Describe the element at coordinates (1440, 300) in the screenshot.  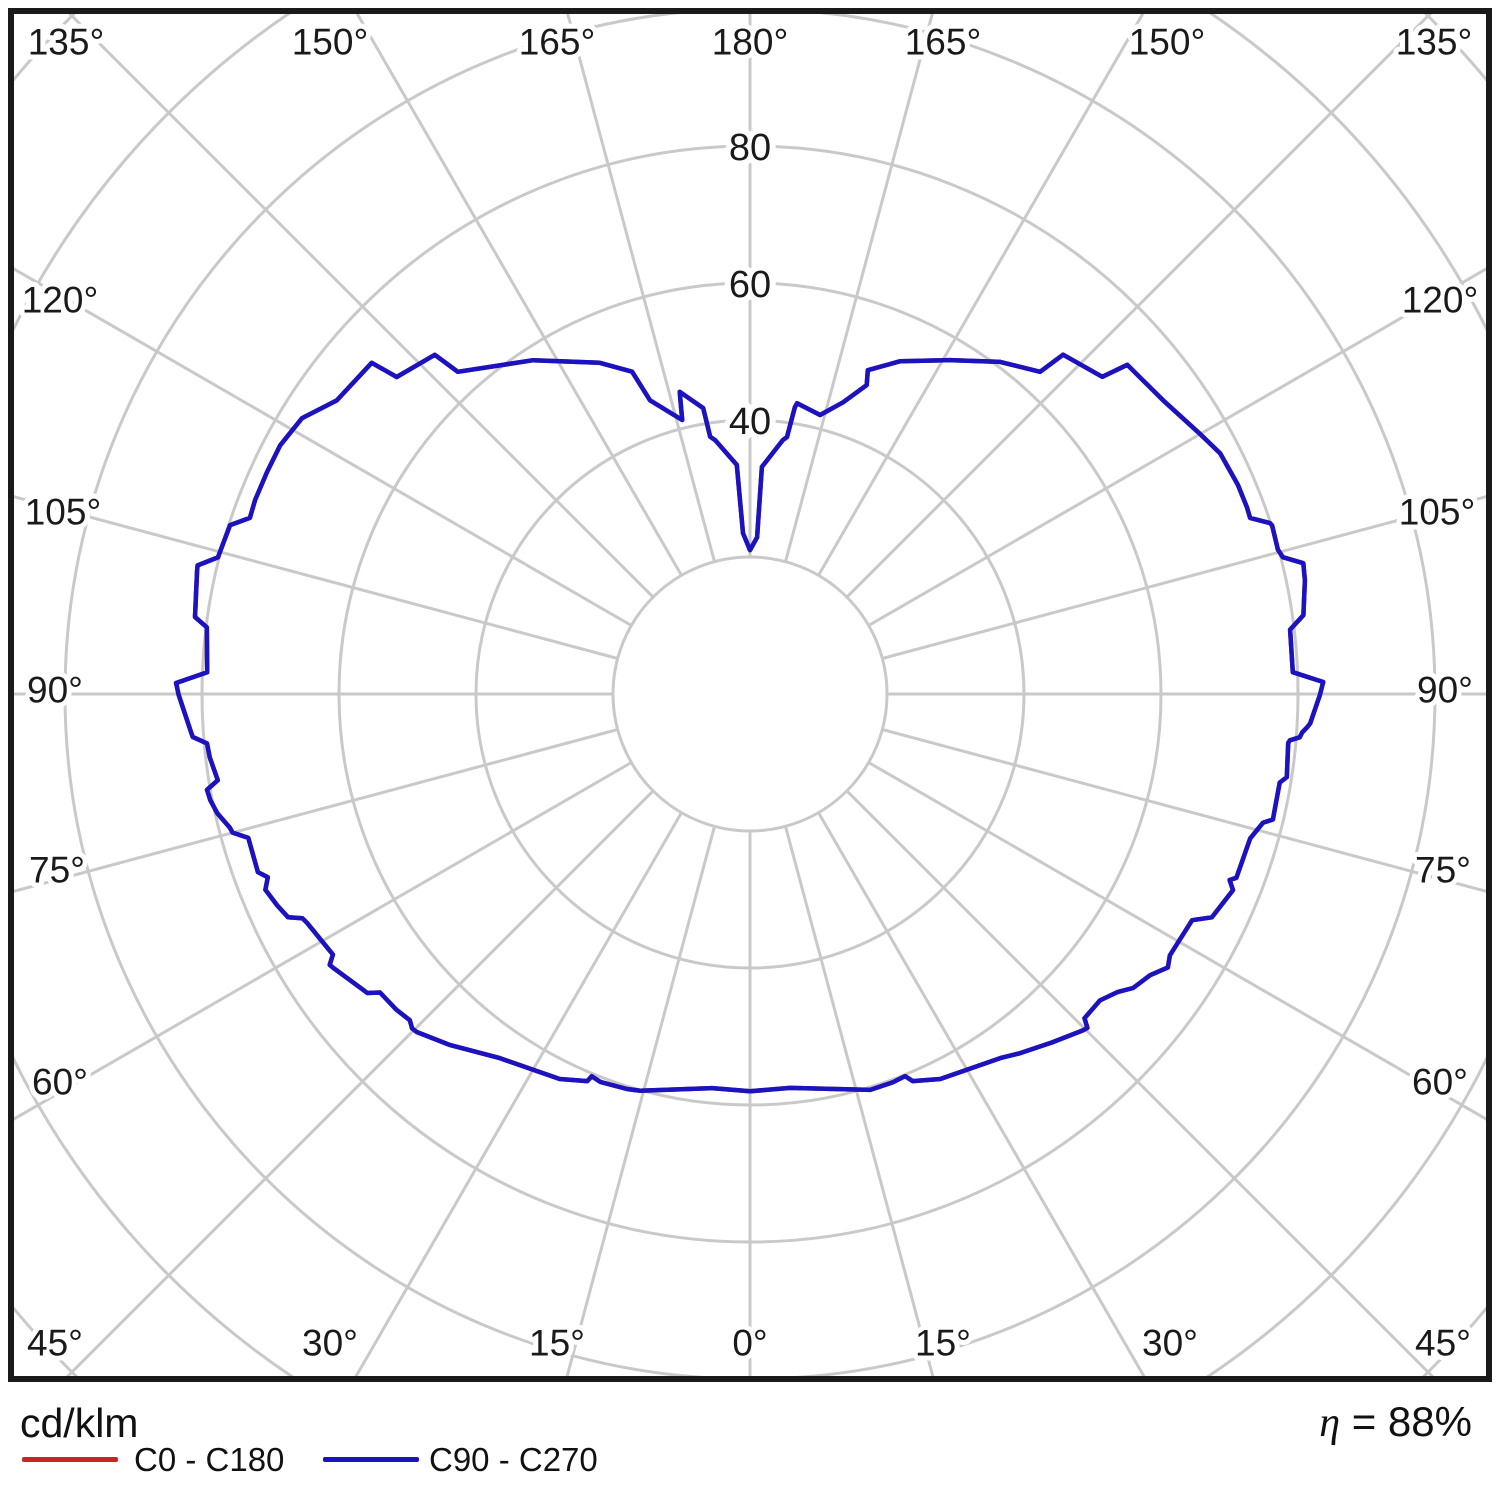
I see `angle-label-12-120deg: 120°` at that location.